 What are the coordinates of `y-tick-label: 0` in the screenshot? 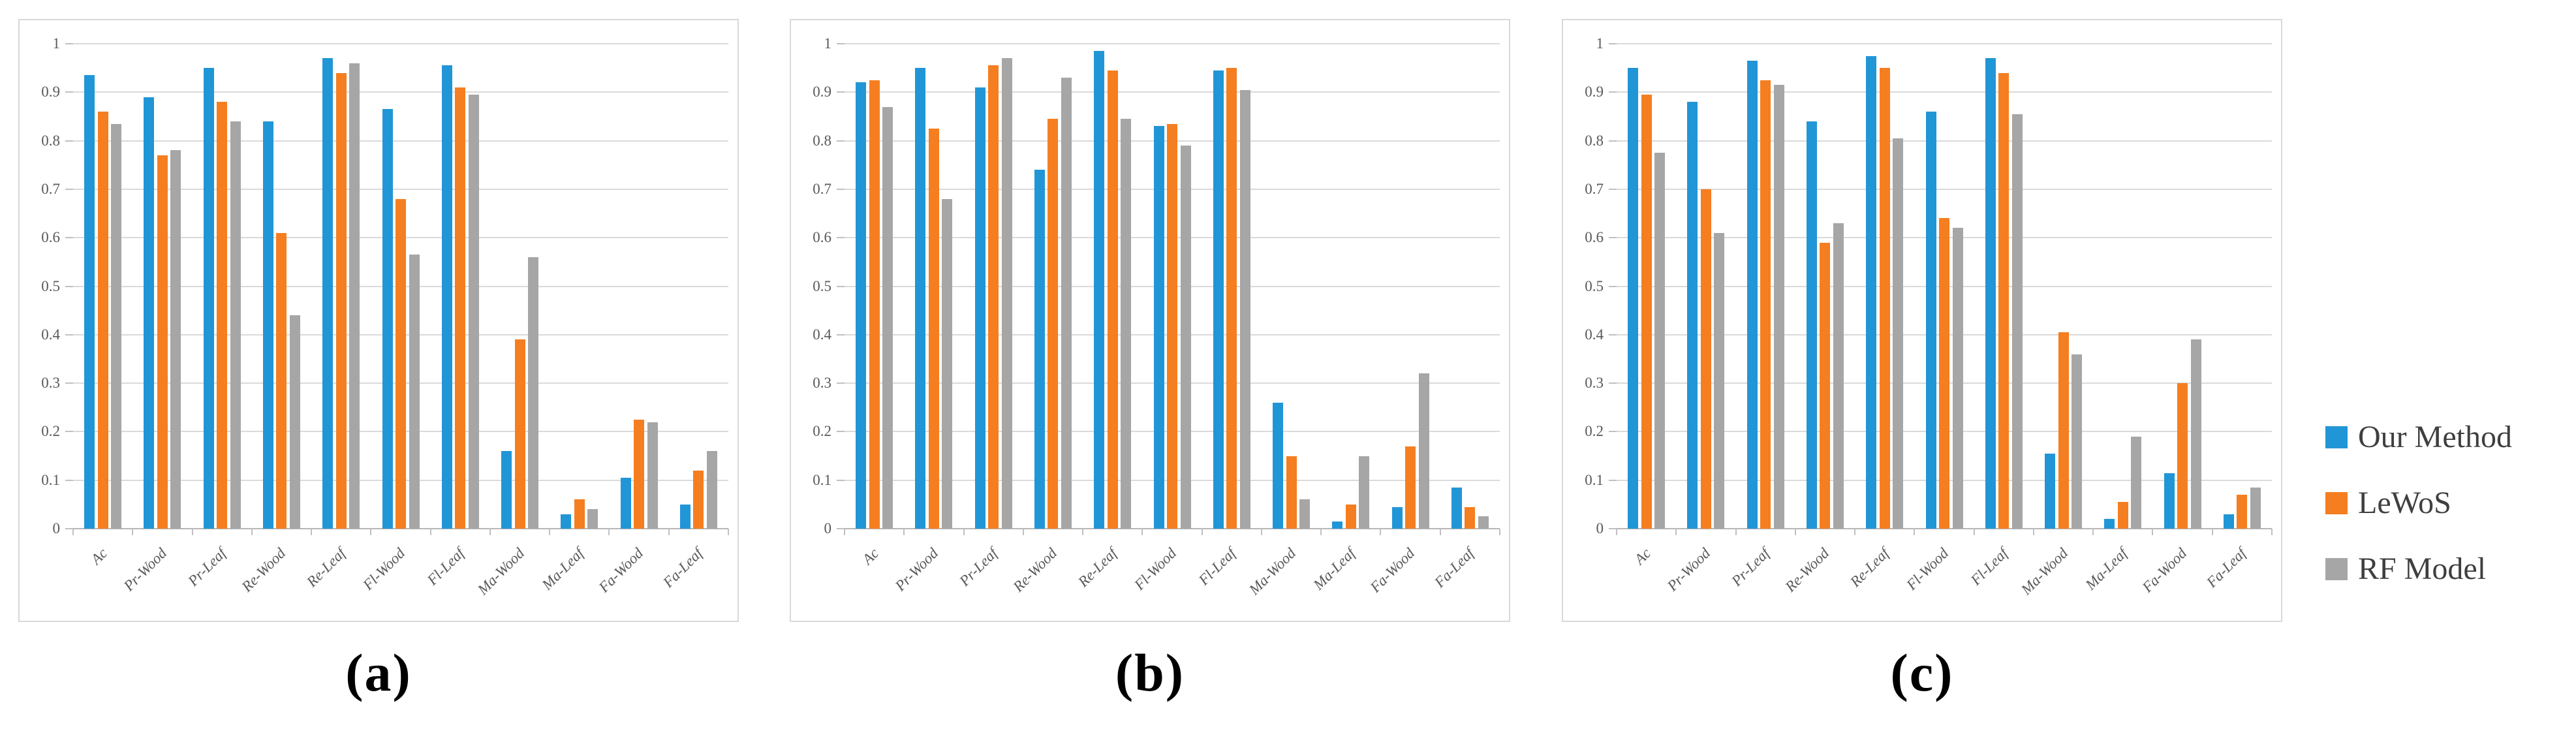 It's located at (56, 528).